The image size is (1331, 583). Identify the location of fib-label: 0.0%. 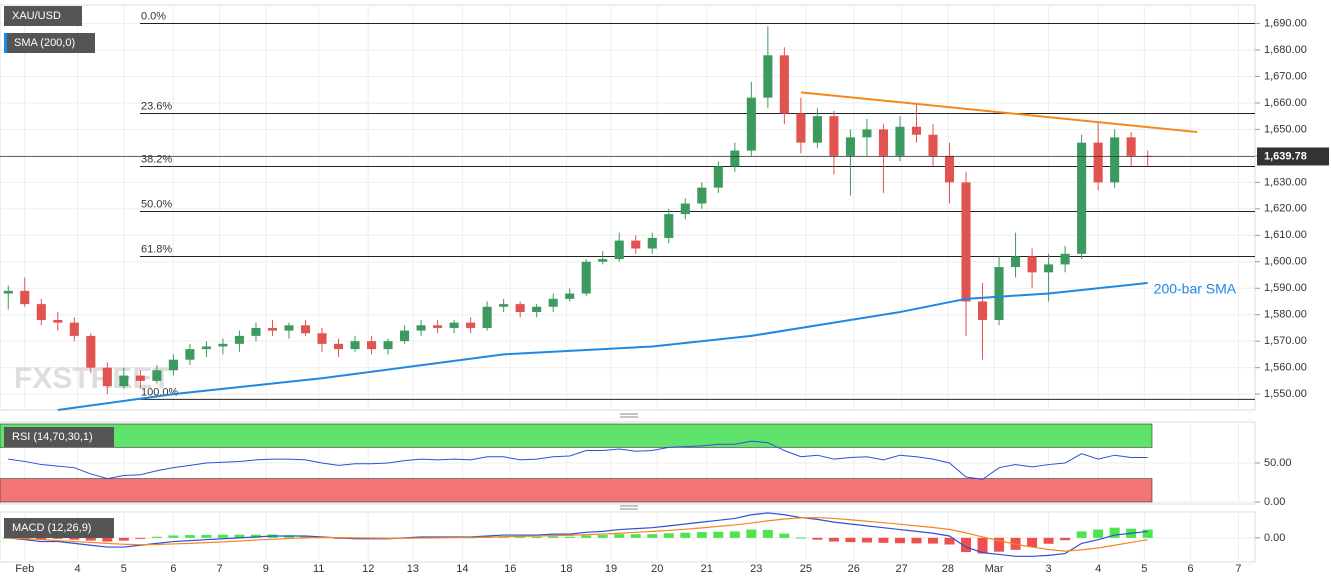
(153, 16).